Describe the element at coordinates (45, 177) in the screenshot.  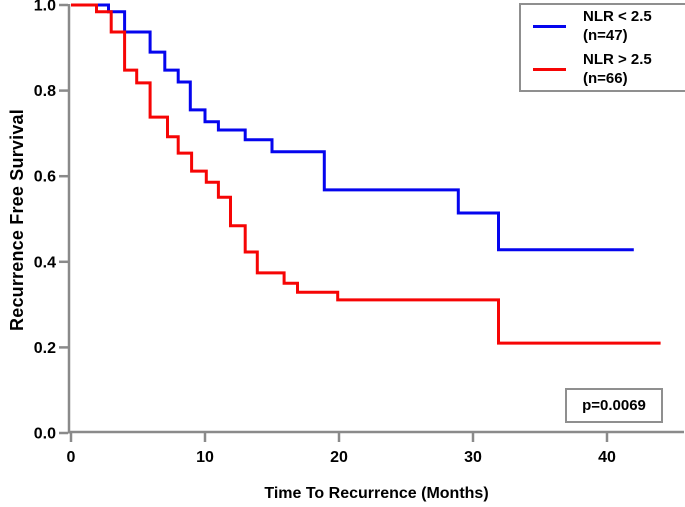
I see `y-tick-label: 0.6` at that location.